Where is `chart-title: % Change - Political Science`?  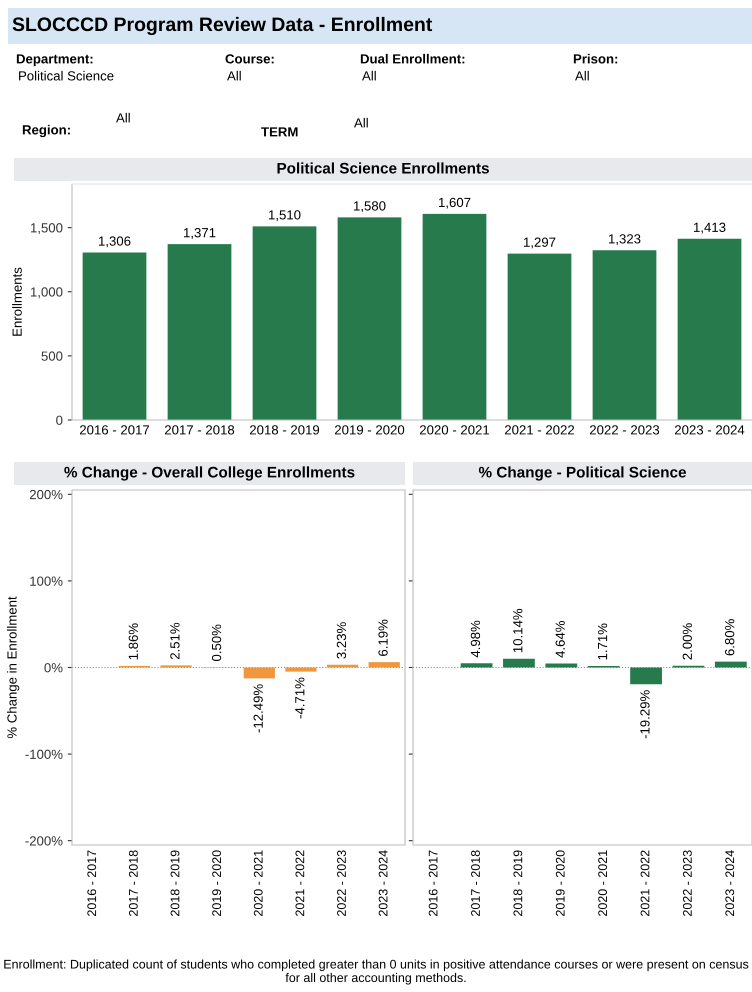
chart-title: % Change - Political Science is located at coordinates (582, 473).